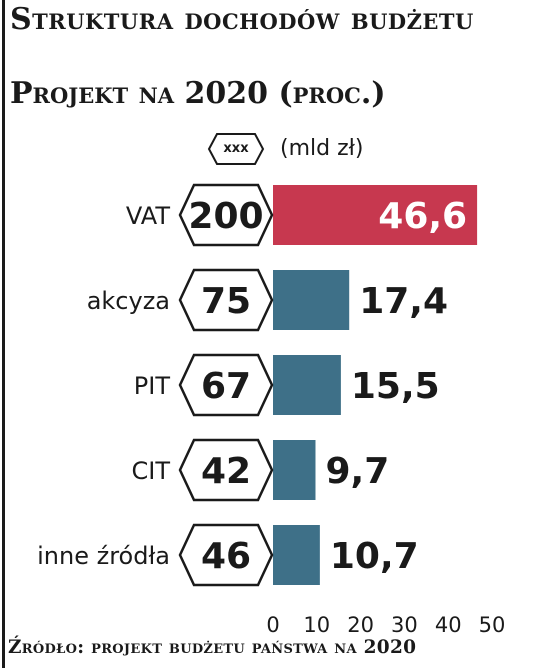 Image resolution: width=536 pixels, height=668 pixels. I want to click on legend-hexagon-key: xxx, so click(236, 149).